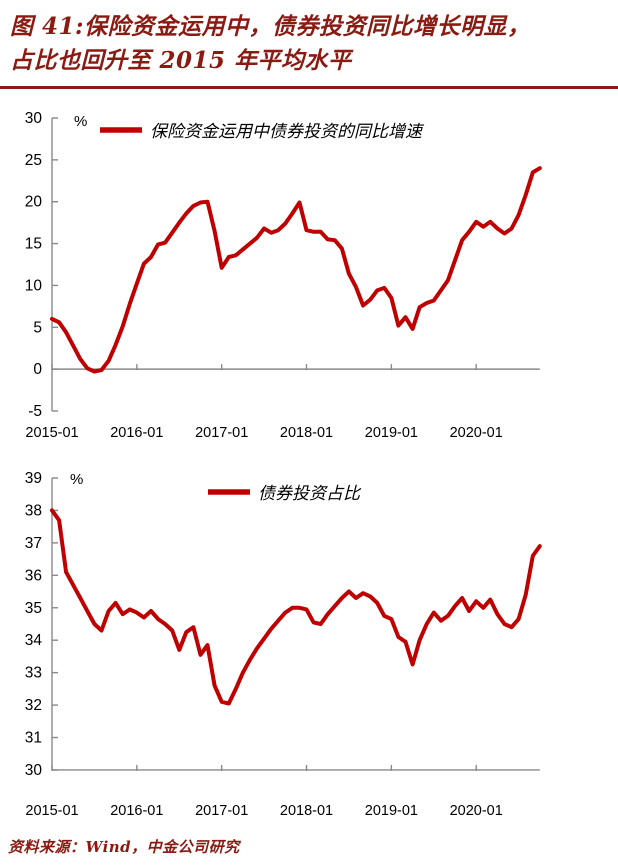  What do you see at coordinates (33, 510) in the screenshot?
I see `y-tick-label: 38` at bounding box center [33, 510].